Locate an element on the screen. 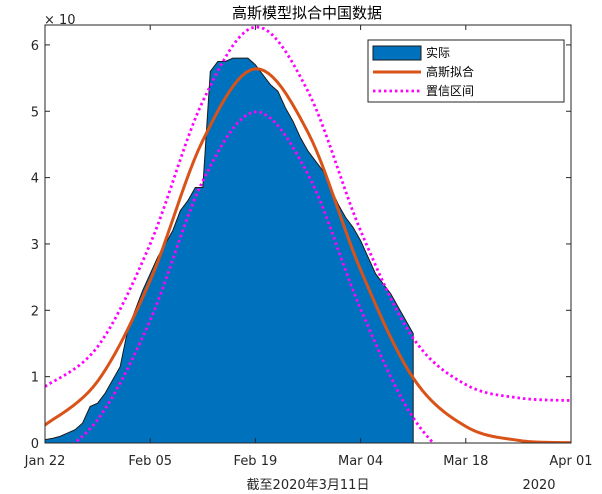 The height and width of the screenshot is (494, 602). x-tick-label: Jan 22 is located at coordinates (45, 461).